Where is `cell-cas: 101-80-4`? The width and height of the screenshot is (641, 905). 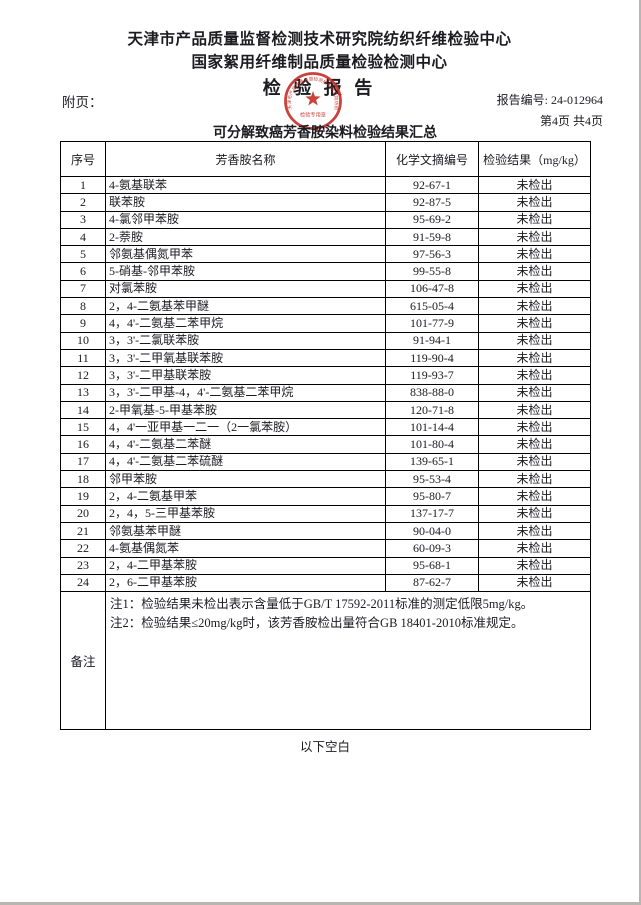
cell-cas: 101-80-4 is located at coordinates (432, 444).